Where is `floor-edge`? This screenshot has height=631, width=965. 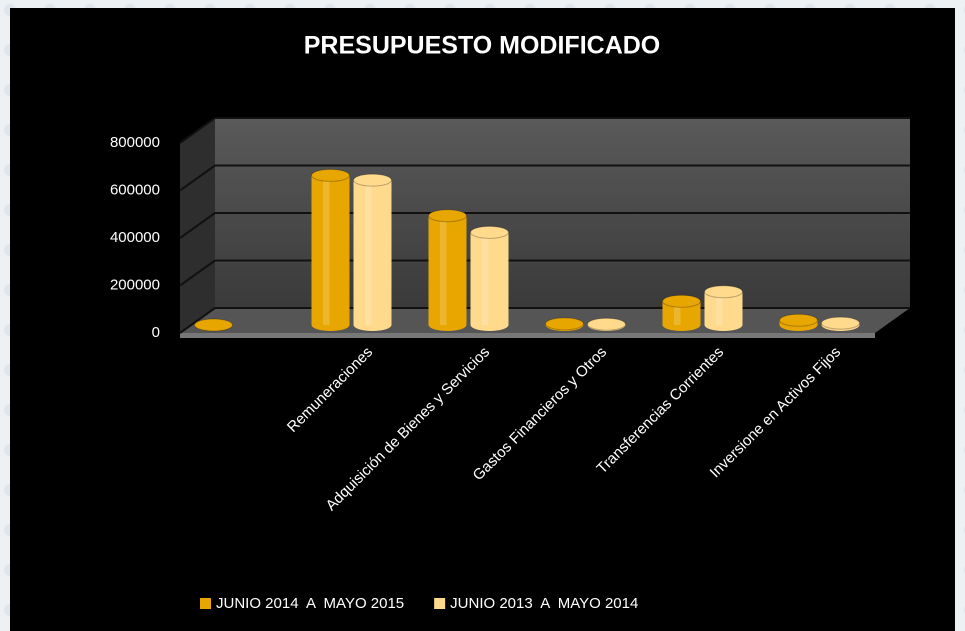 floor-edge is located at coordinates (527, 335).